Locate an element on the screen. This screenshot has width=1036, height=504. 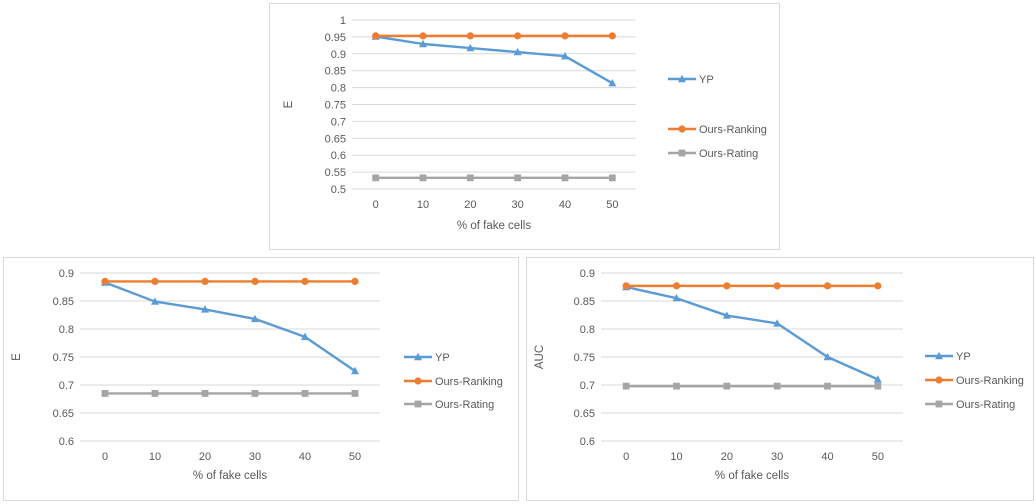
y-tick-label: 0.55 is located at coordinates (335, 173).